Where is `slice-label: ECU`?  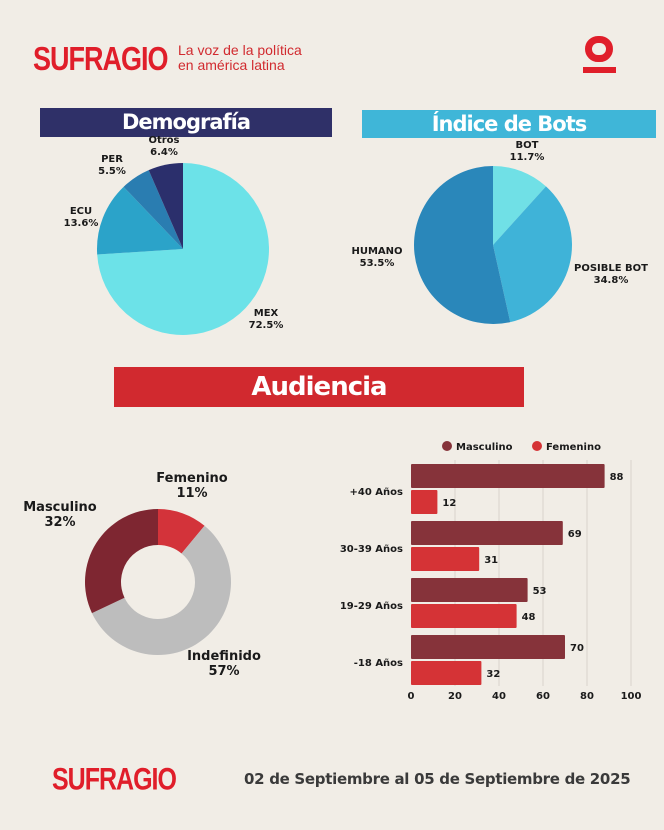
slice-label: ECU is located at coordinates (81, 211).